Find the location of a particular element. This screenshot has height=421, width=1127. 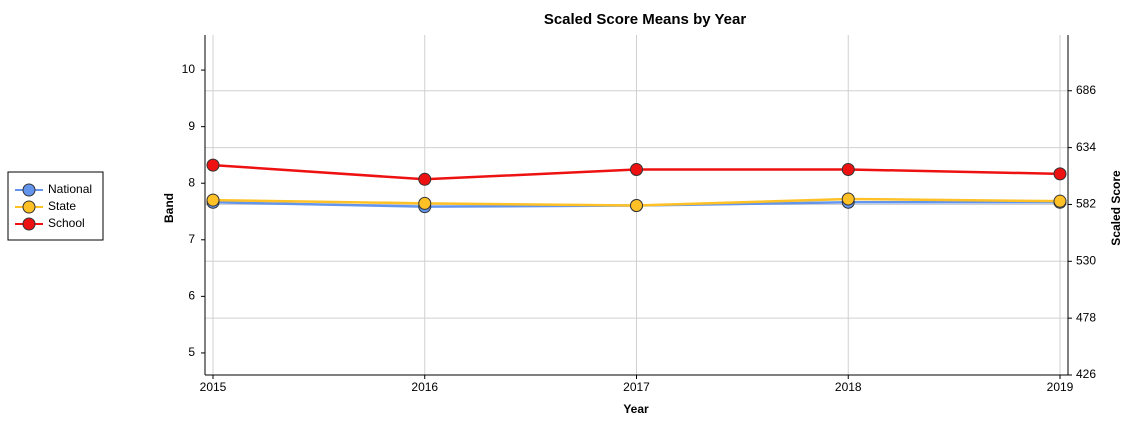

y-axis-label: Band is located at coordinates (169, 208).